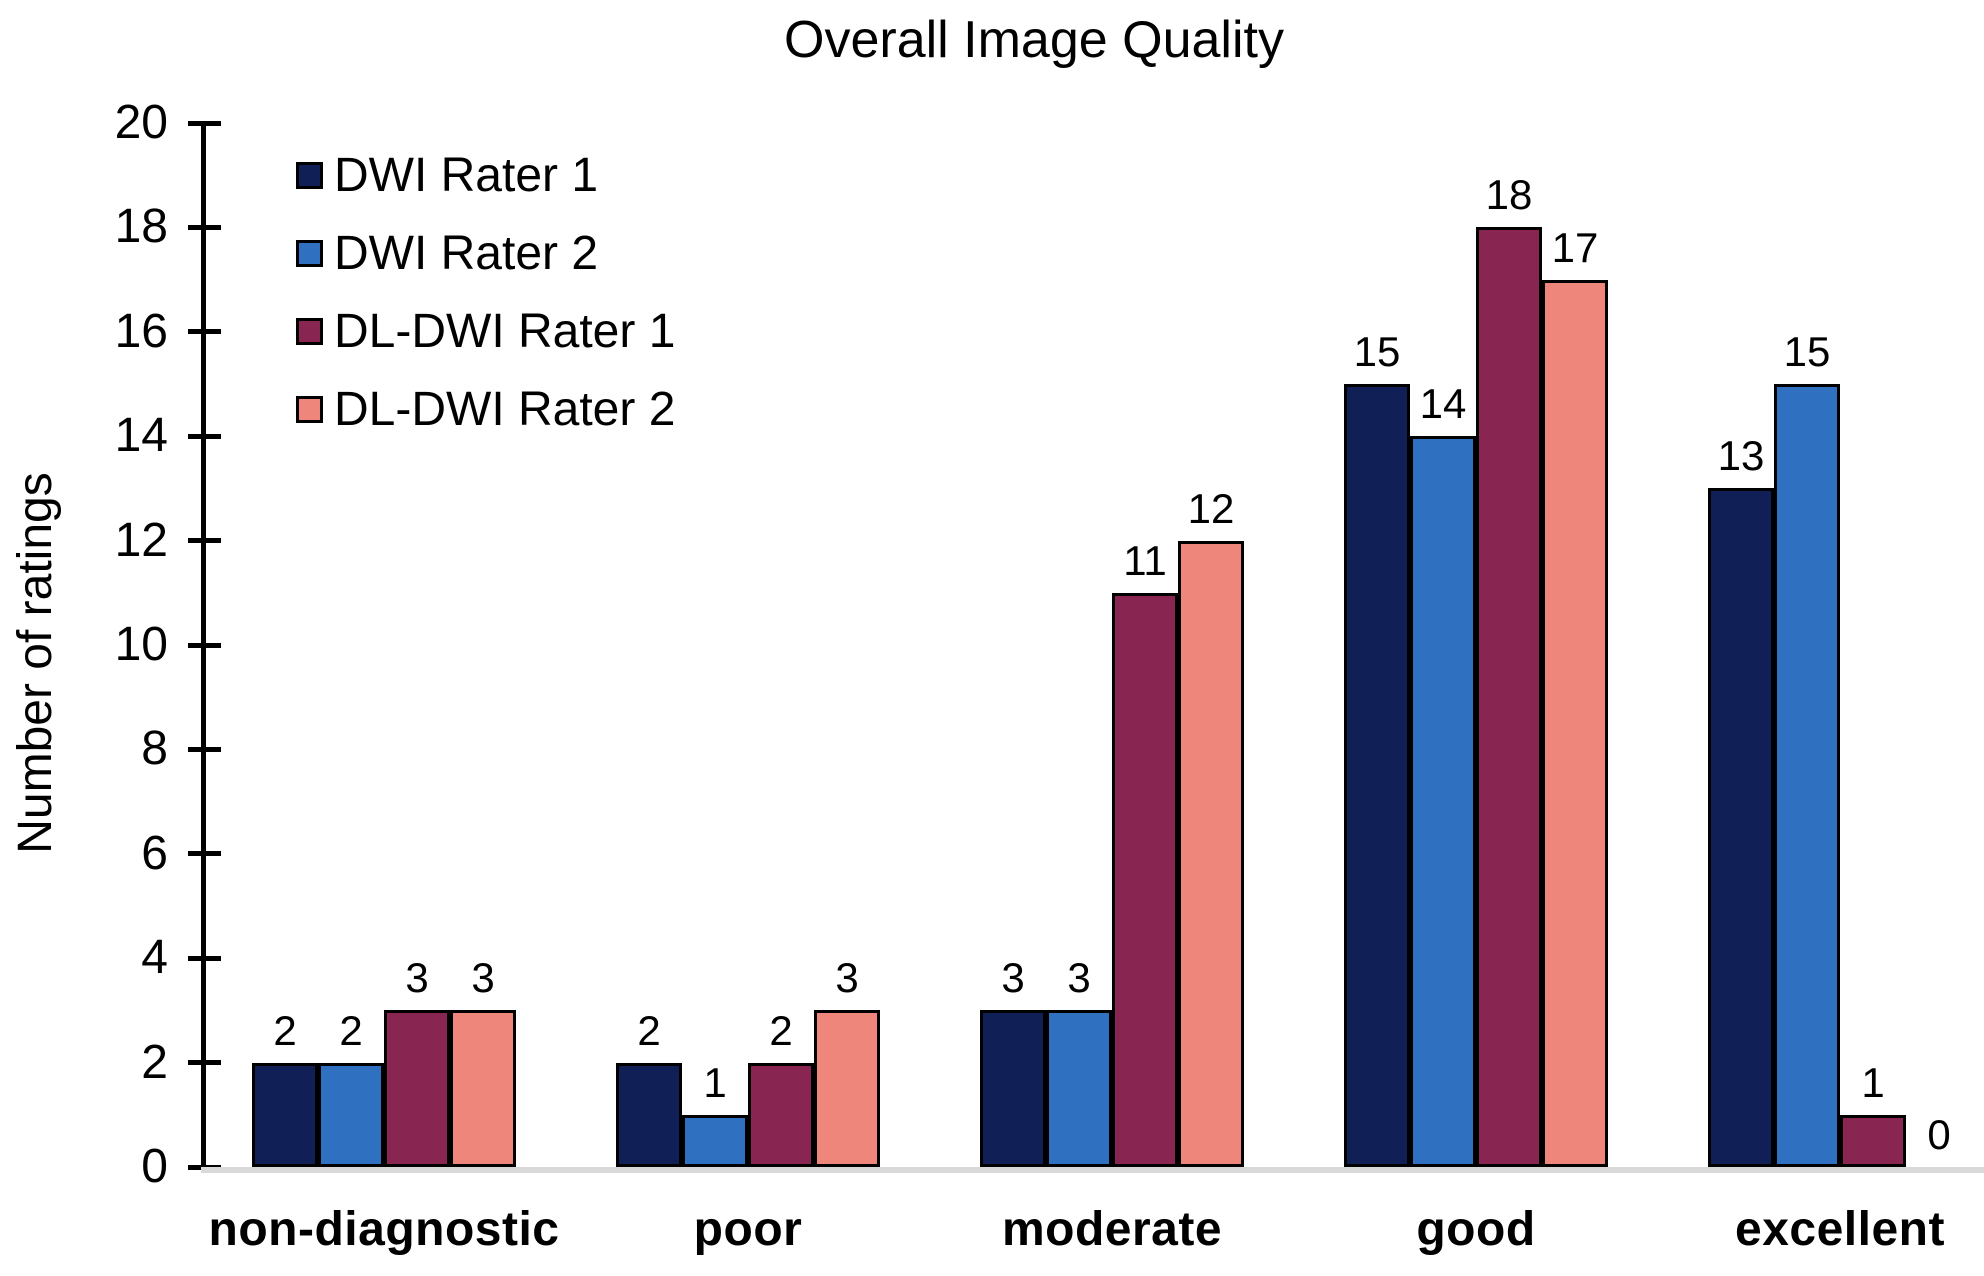 The height and width of the screenshot is (1276, 1984). Describe the element at coordinates (1145, 560) in the screenshot. I see `bar-value-label: 11` at that location.